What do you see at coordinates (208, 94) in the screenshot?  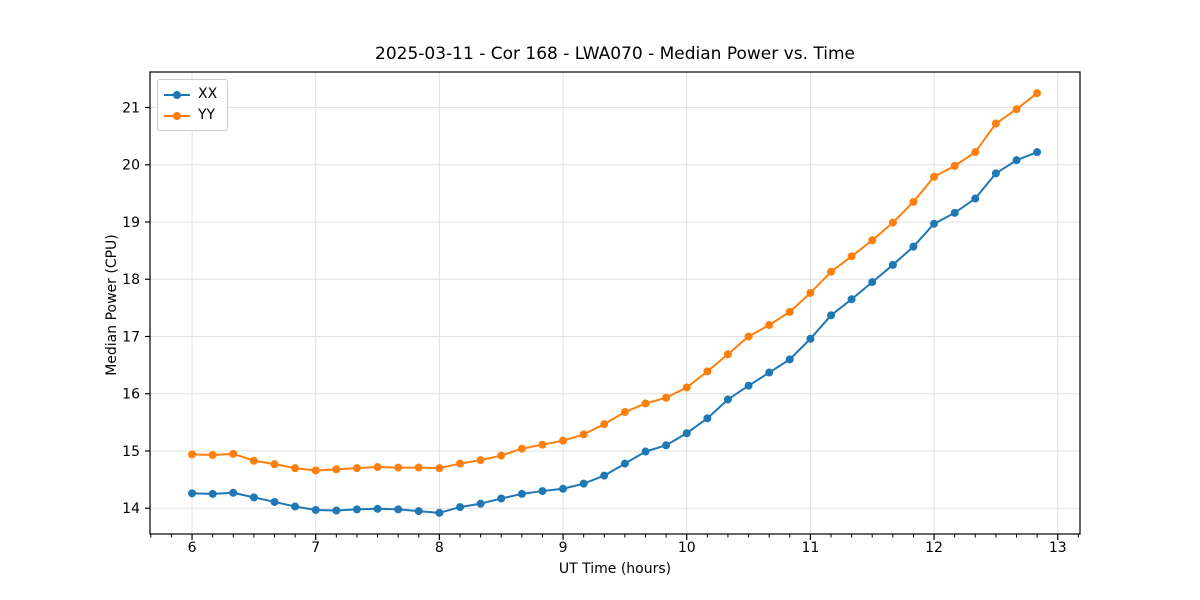 I see `legend-label-XX: XX` at bounding box center [208, 94].